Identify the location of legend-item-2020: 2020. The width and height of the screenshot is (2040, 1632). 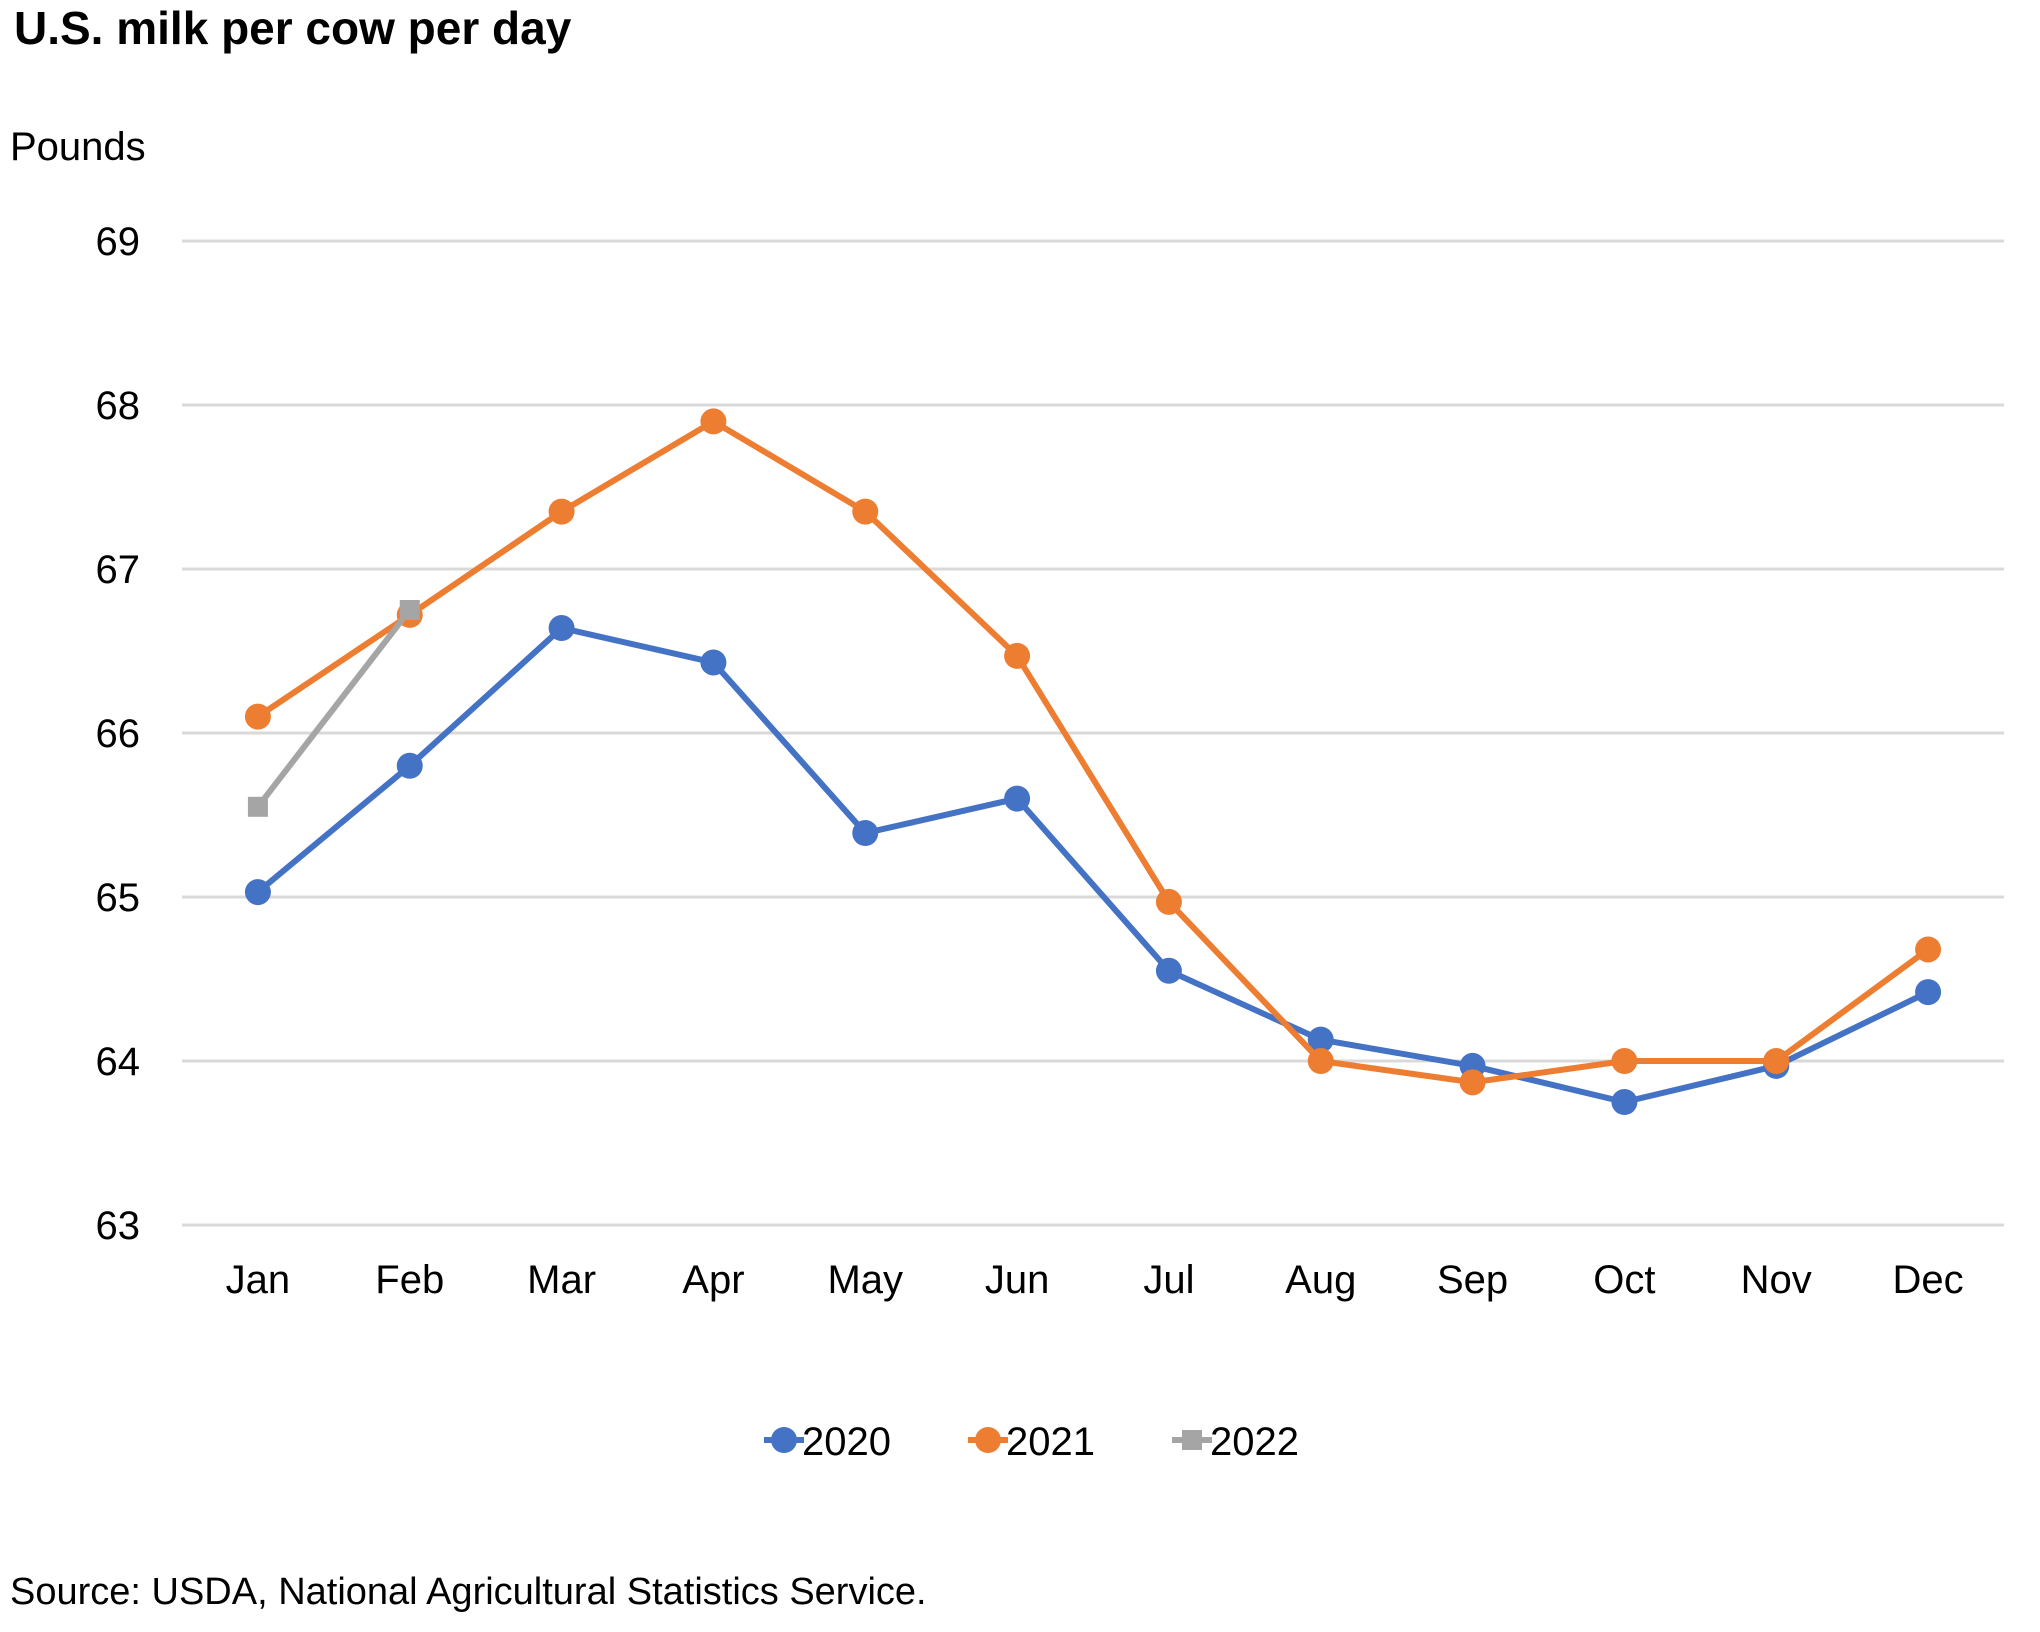
(827, 1442).